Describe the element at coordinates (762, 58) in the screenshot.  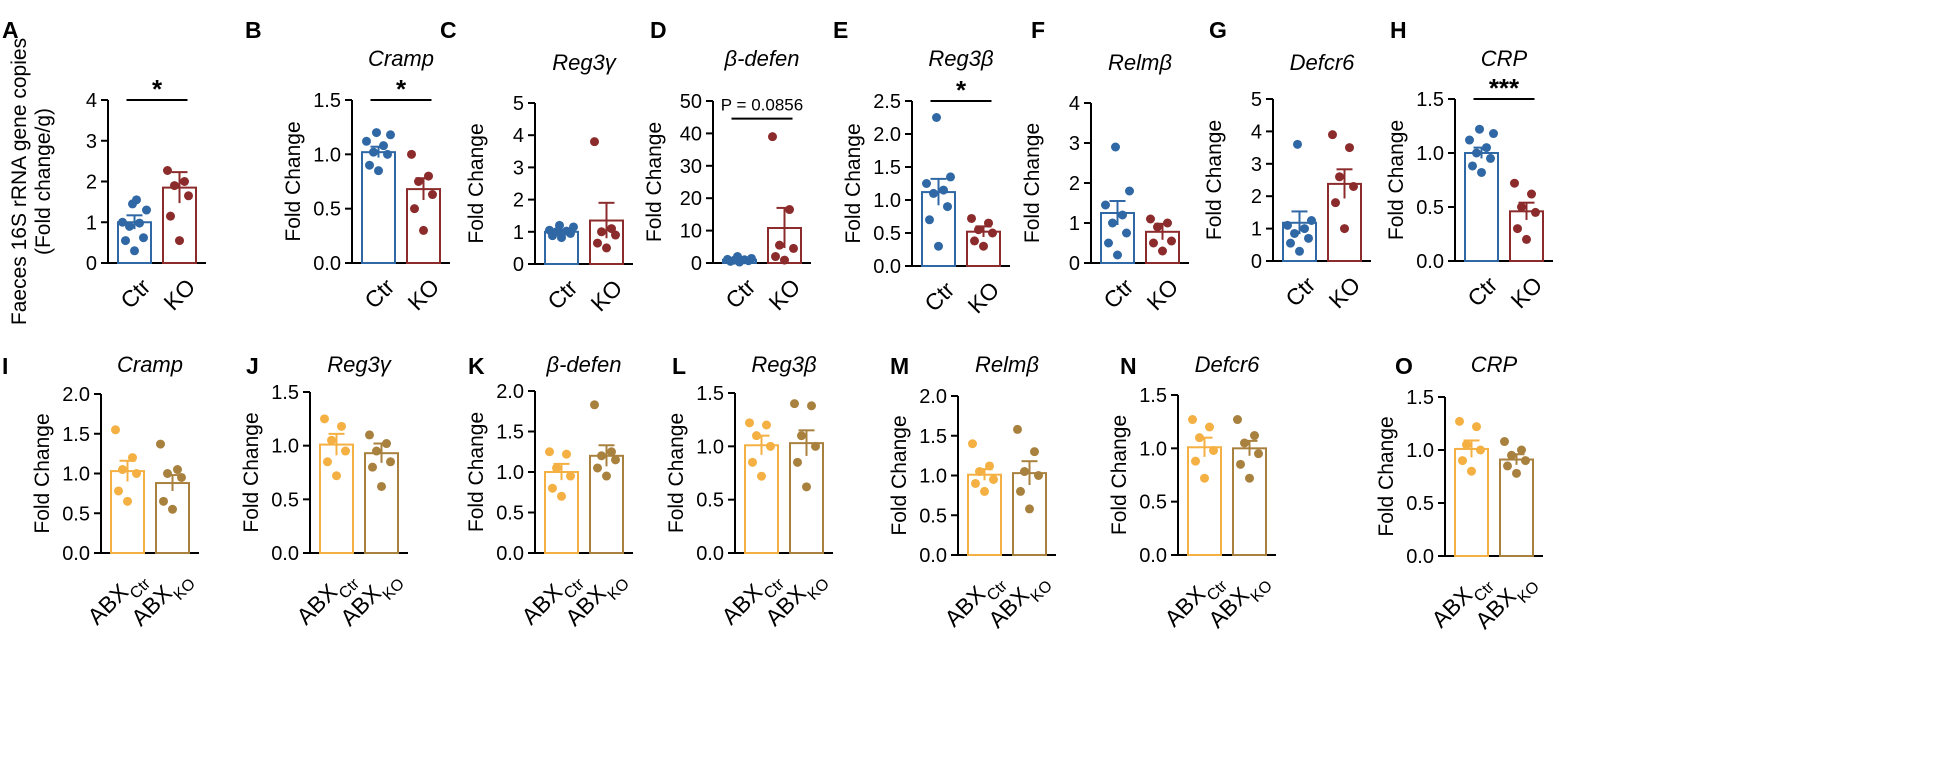
I see `chart-title: β-defen` at that location.